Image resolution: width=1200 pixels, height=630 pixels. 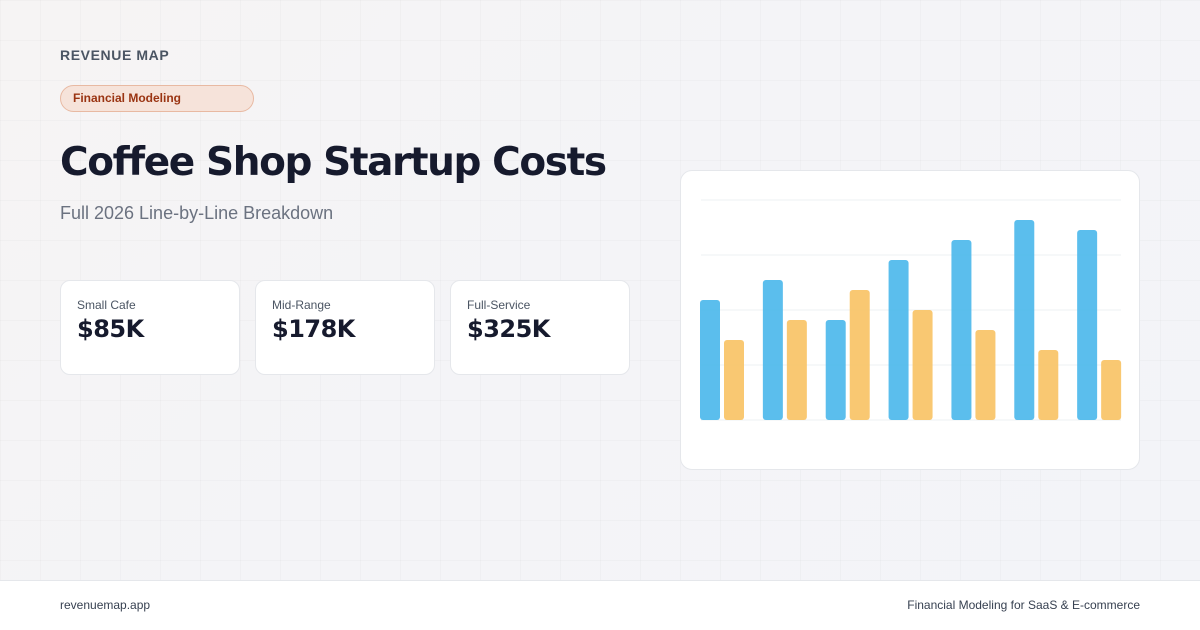 I want to click on stat-card-label: Mid-Range, so click(x=301, y=305).